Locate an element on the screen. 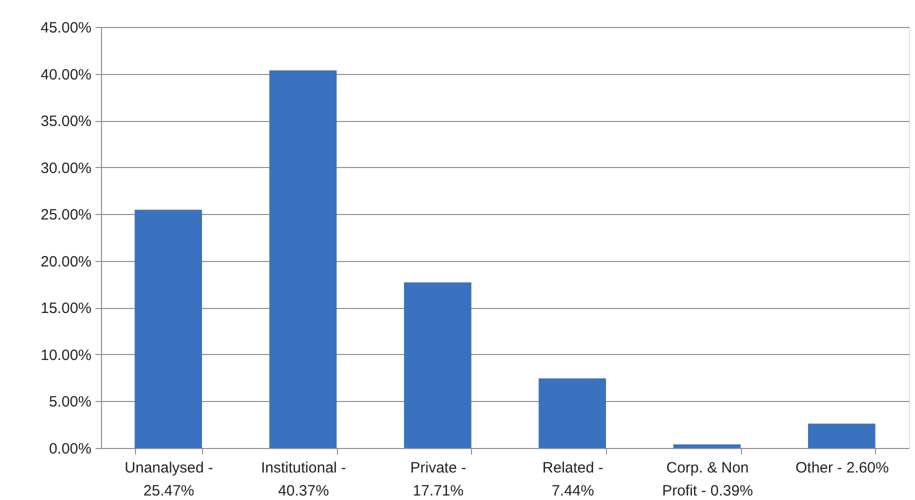 The image size is (915, 500). x-tick-label: Related - 7.44% is located at coordinates (573, 480).